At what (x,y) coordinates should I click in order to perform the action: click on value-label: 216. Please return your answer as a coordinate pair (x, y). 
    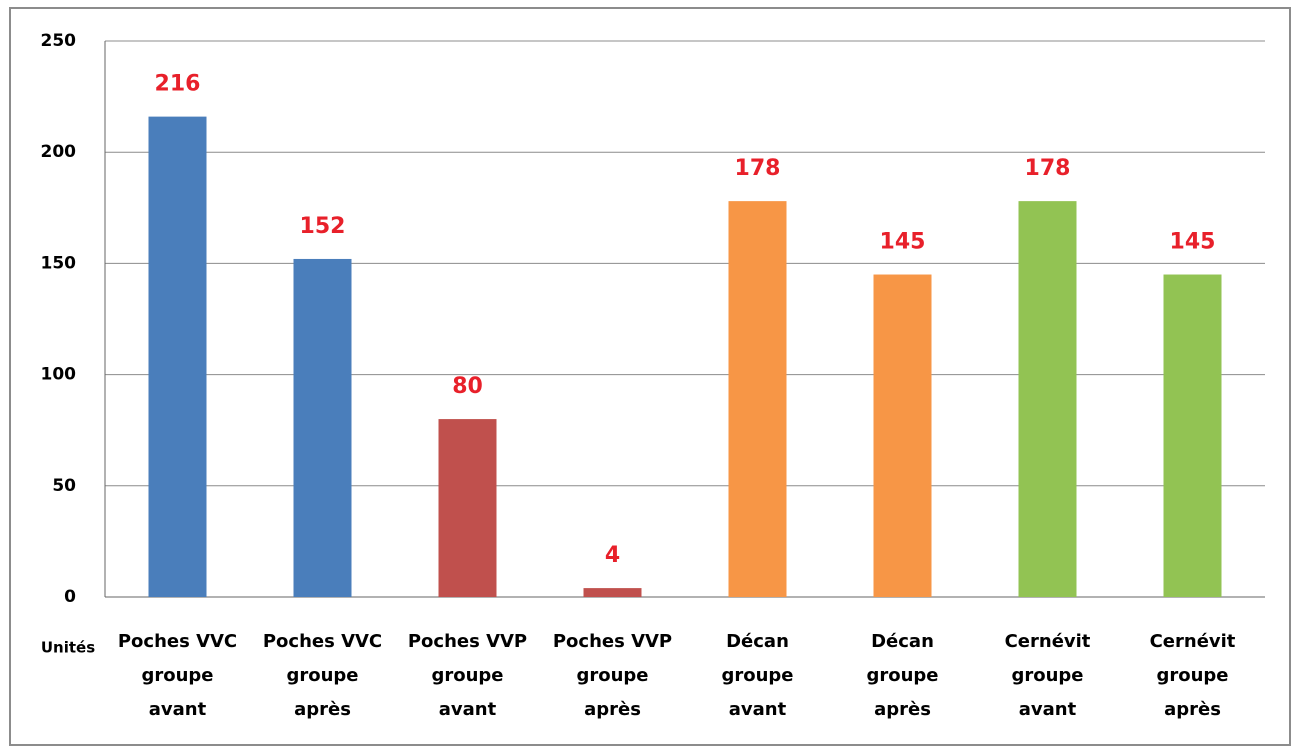
    Looking at the image, I should click on (178, 84).